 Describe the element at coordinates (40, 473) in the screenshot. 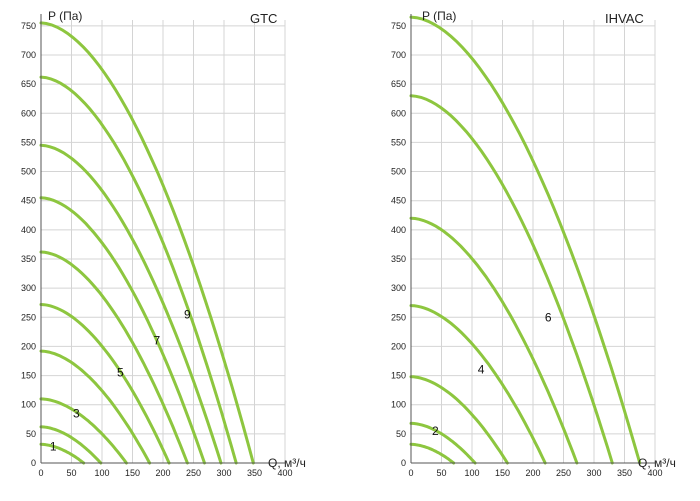

I see `gtc-x-tick-label: 0` at that location.